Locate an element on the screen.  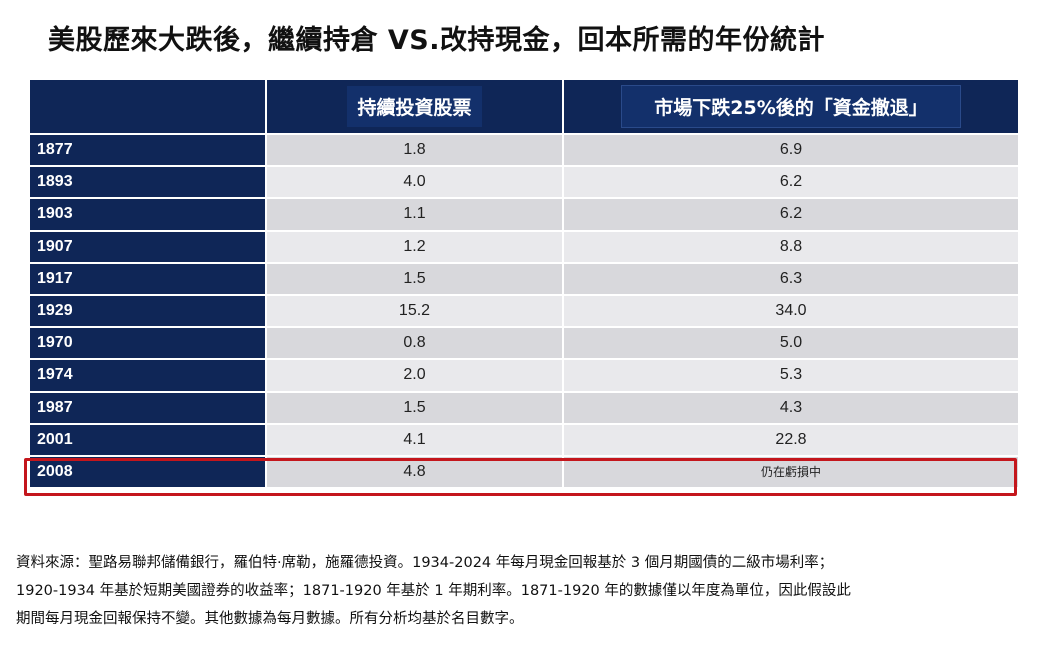
move-to-cash-cell: 4.3 is located at coordinates (791, 407).